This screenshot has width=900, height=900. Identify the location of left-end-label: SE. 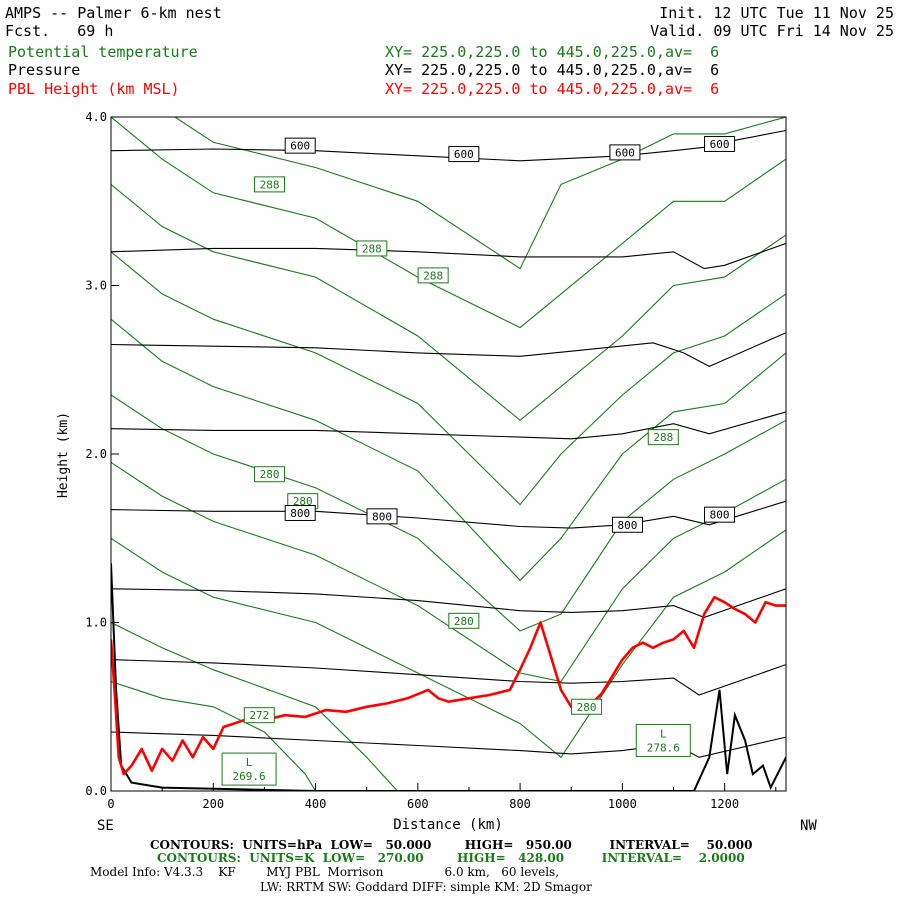
(105, 826).